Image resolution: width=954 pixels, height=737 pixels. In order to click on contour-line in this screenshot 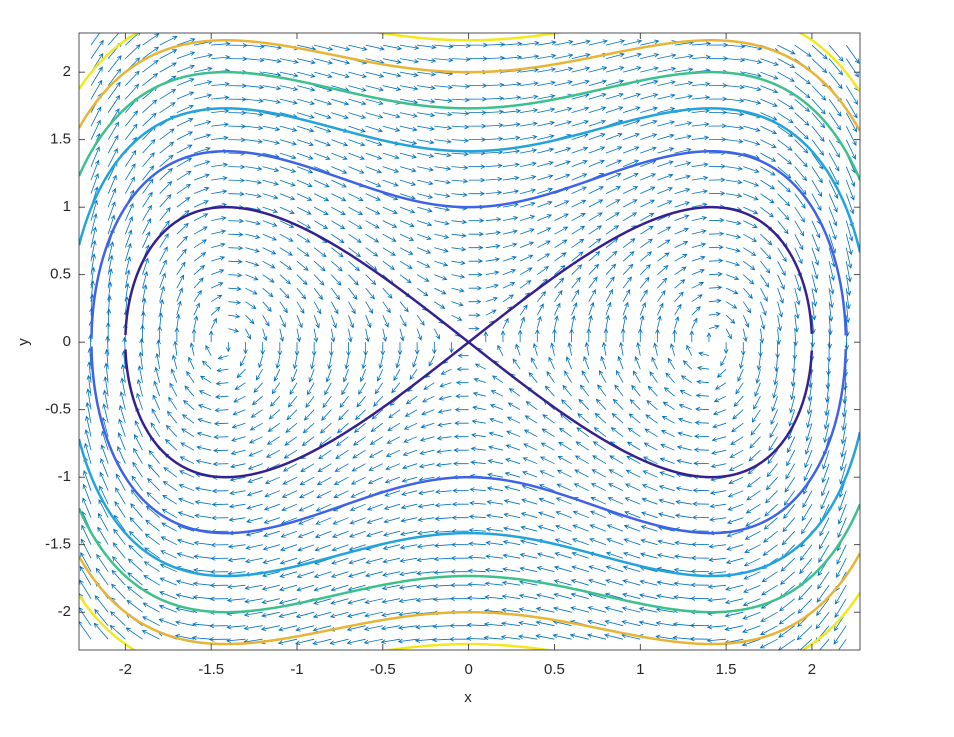, I will do `click(469, 125)`.